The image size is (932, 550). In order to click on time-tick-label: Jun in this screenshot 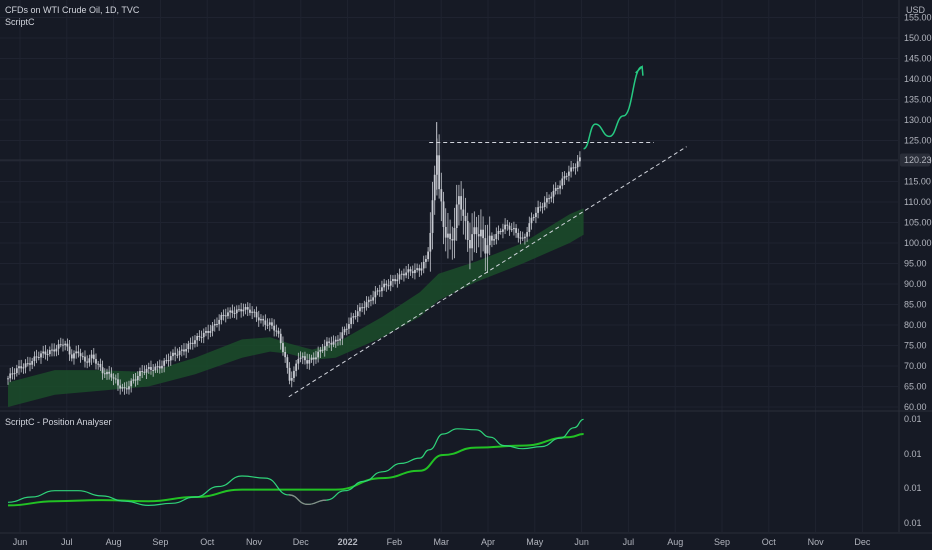, I will do `click(20, 542)`.